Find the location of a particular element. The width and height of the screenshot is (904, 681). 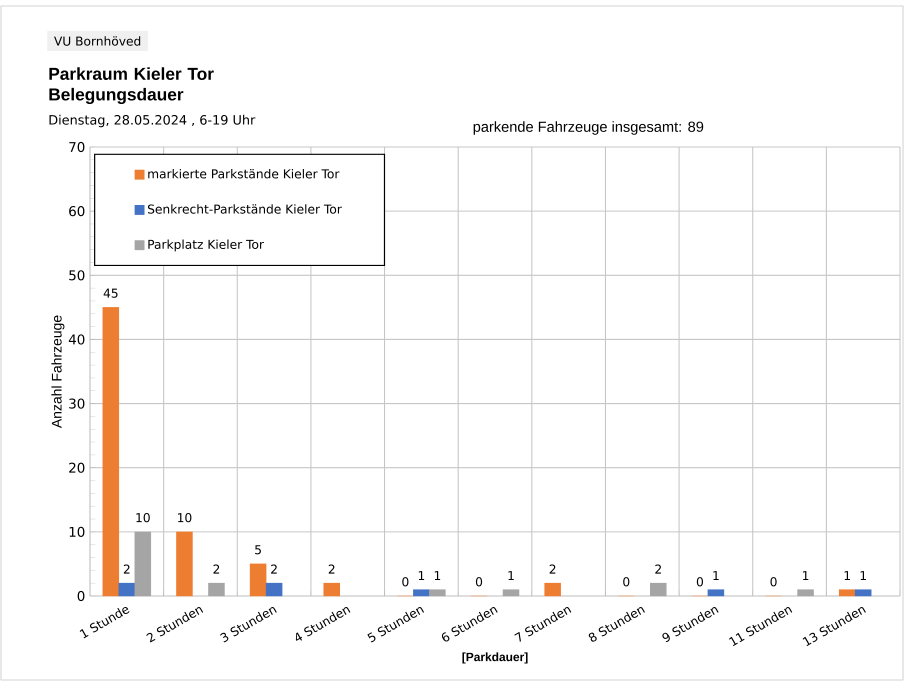

data-label: 5 is located at coordinates (258, 549).